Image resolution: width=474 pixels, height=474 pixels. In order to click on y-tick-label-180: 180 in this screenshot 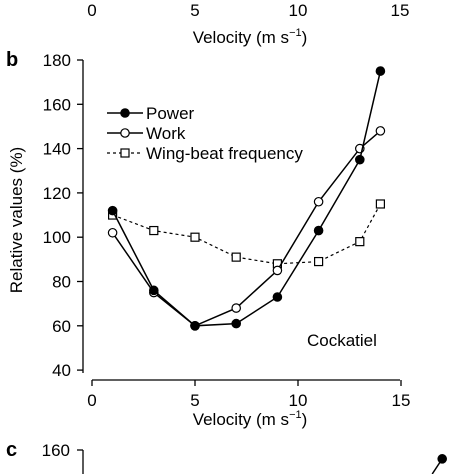, I will do `click(57, 60)`.